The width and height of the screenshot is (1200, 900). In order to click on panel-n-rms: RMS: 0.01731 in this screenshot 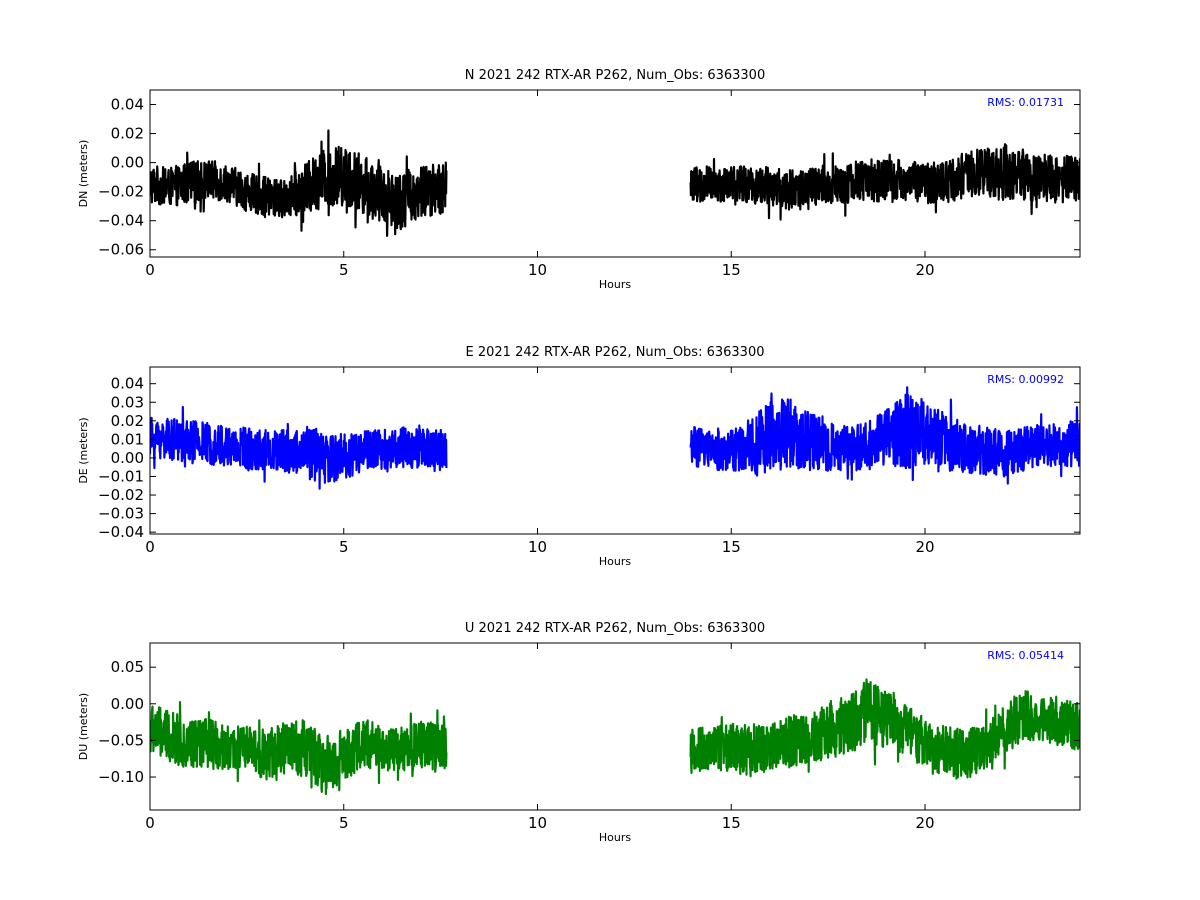, I will do `click(1025, 102)`.